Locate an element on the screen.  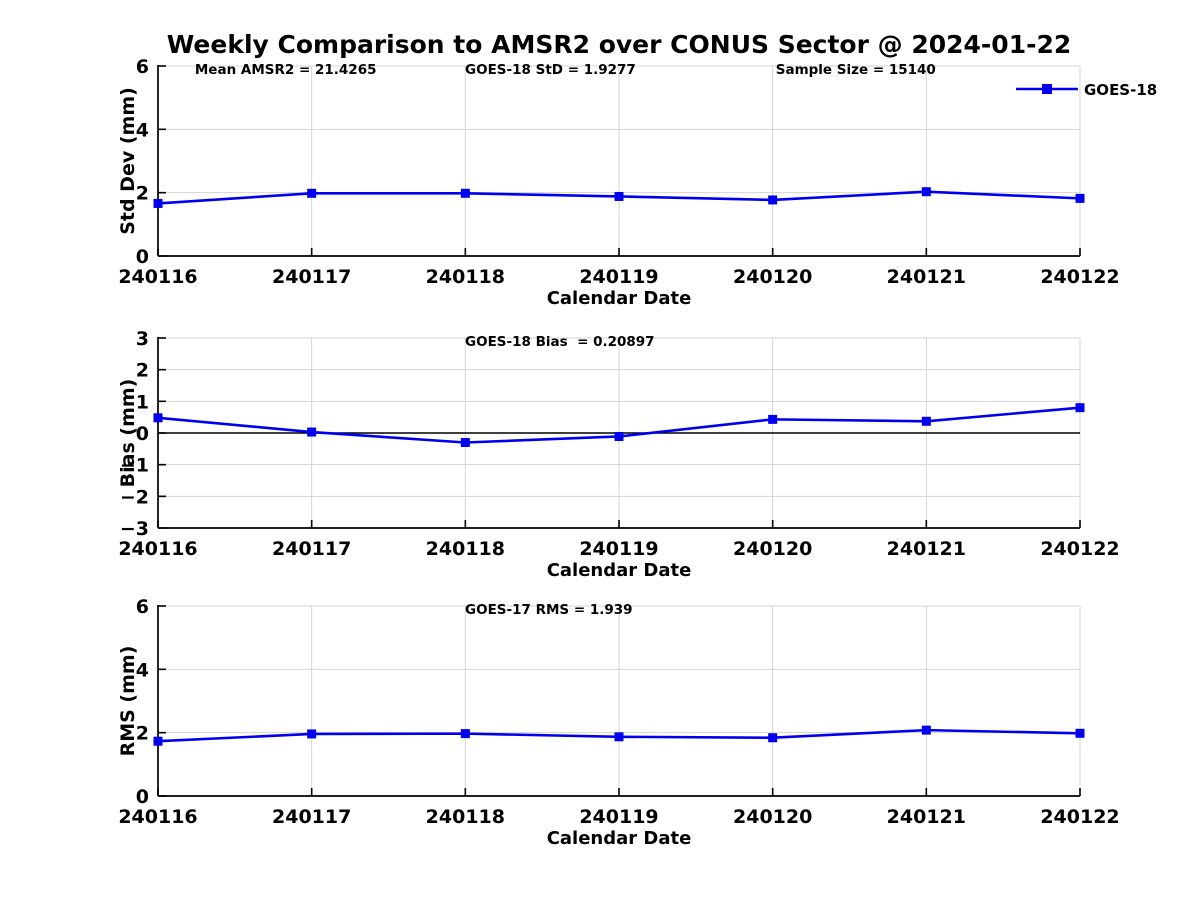
y-tick-label: −2 is located at coordinates (134, 497).